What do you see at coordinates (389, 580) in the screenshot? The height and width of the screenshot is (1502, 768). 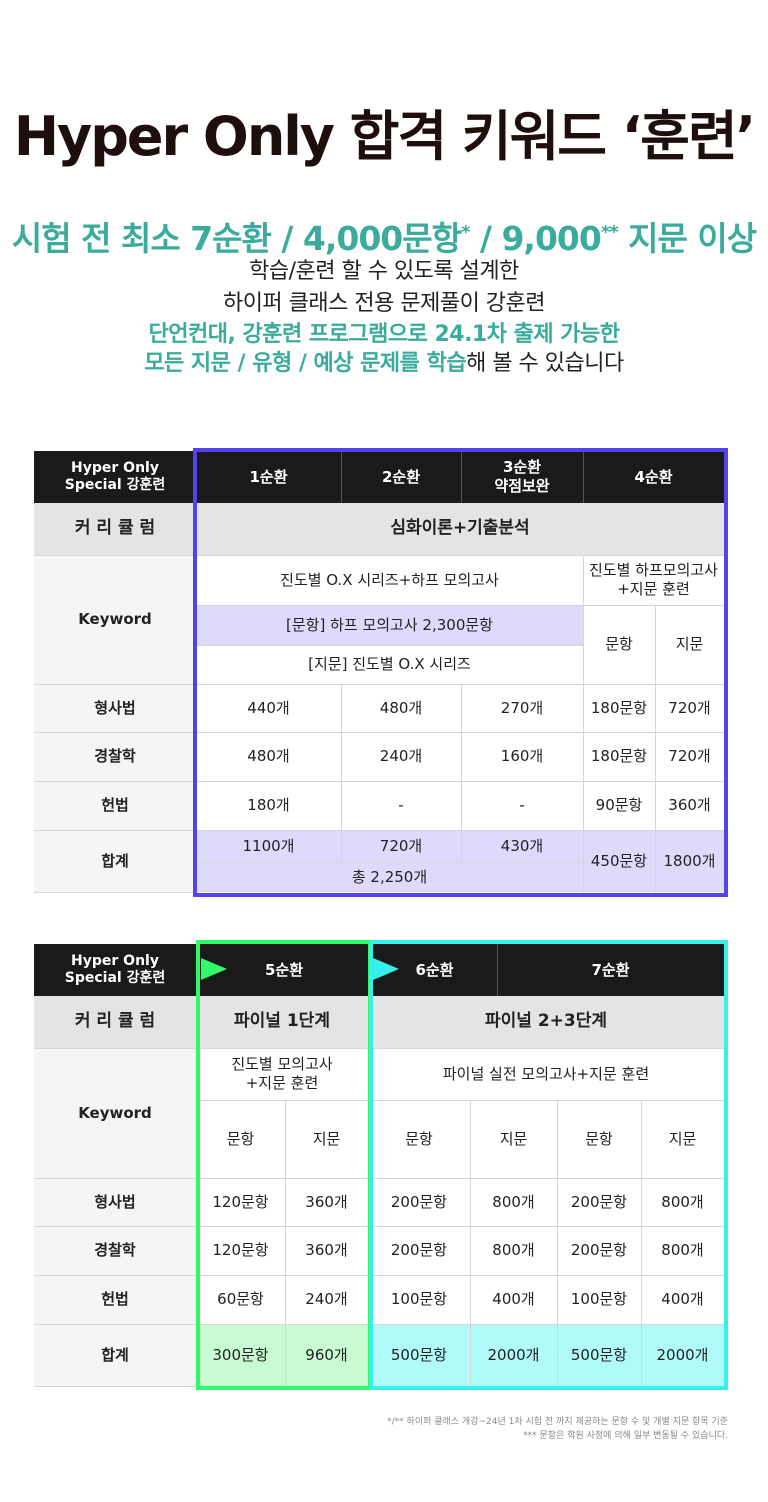 I see `keyword-main: 진도별 O.X 시리즈+하프 모의고사` at bounding box center [389, 580].